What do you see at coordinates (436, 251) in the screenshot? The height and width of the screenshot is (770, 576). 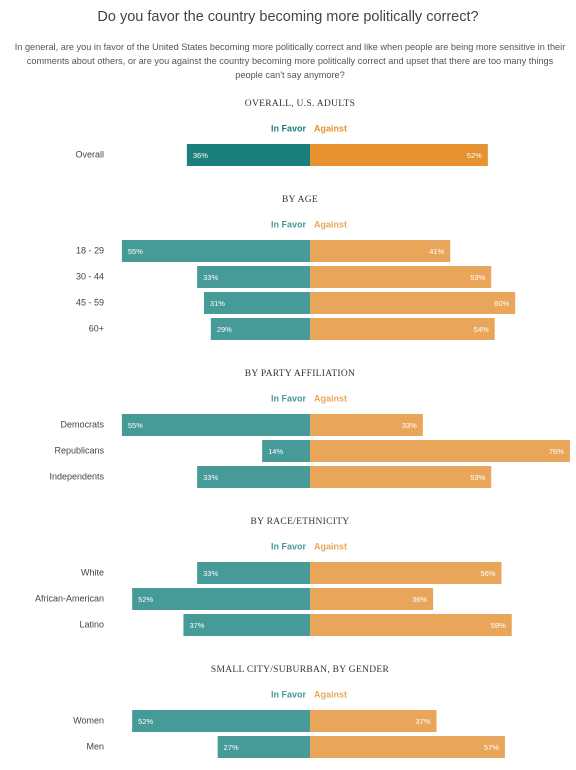 I see `value-label: 41%` at bounding box center [436, 251].